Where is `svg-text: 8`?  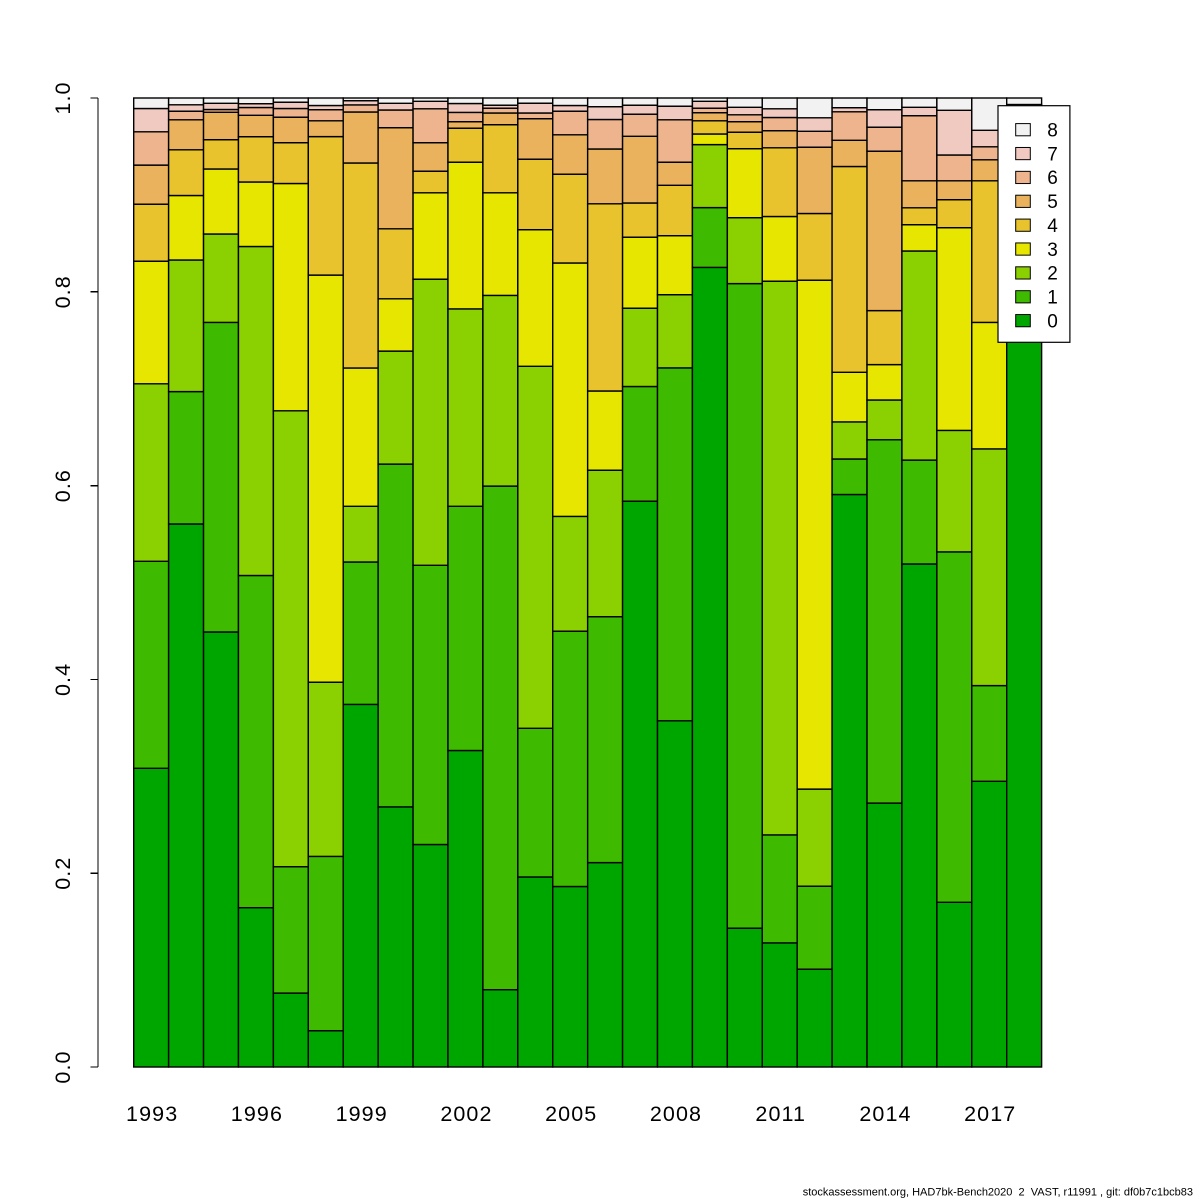
svg-text: 8 is located at coordinates (1052, 131).